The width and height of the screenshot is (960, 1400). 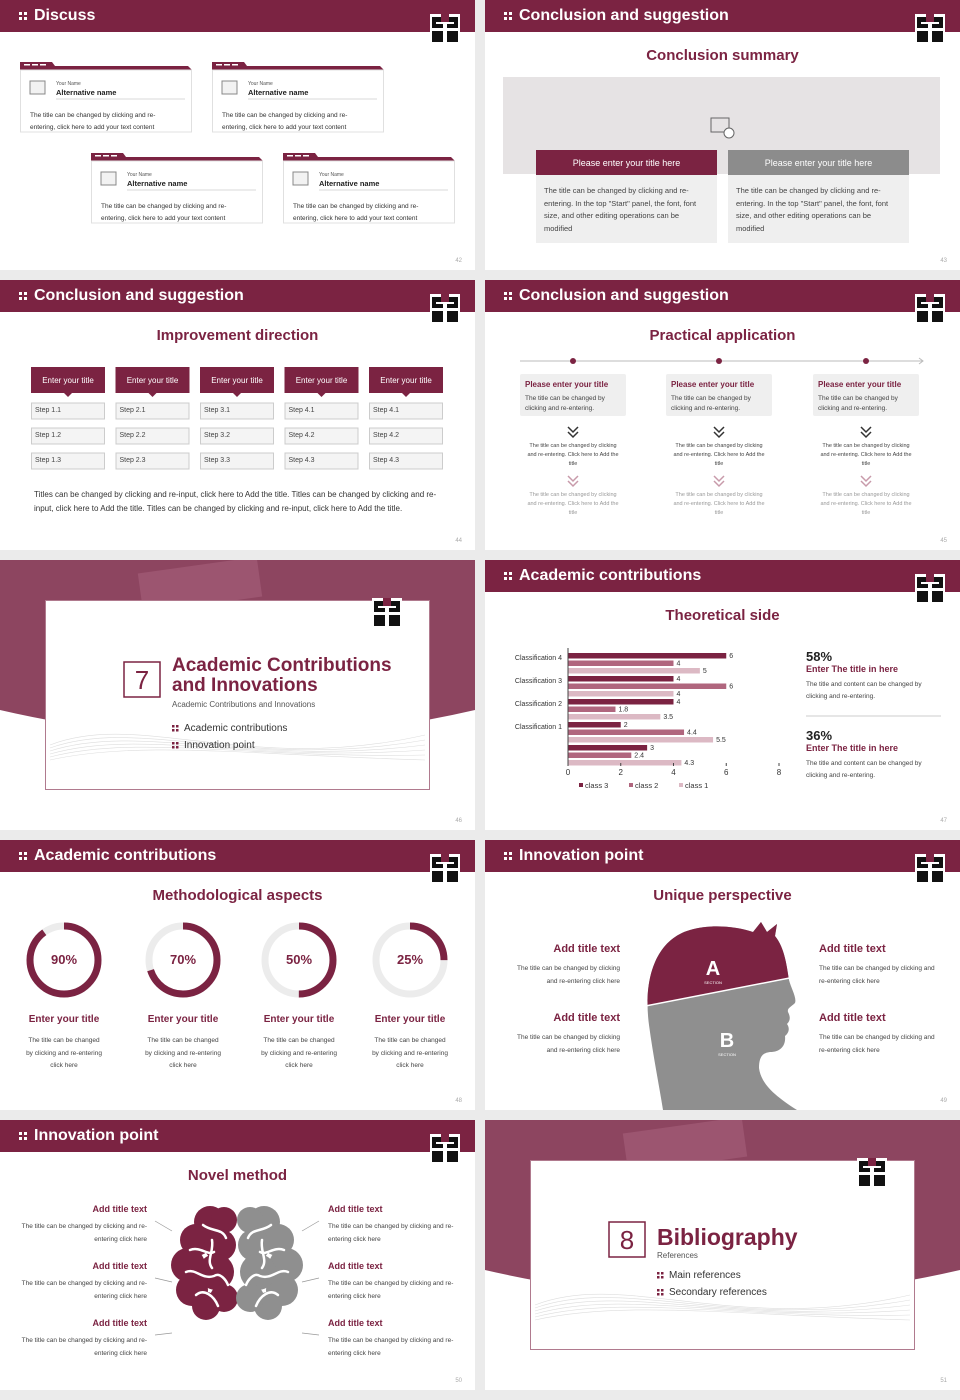 I want to click on card-icon, so click(x=300, y=178).